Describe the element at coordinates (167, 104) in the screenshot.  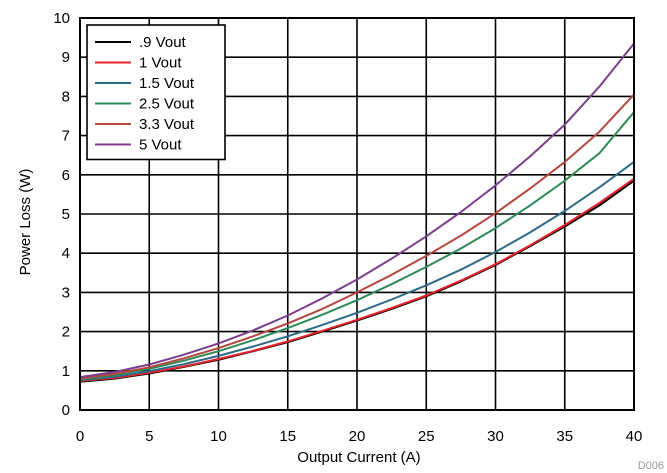
I see `legend-label: 2.5 Vout` at that location.